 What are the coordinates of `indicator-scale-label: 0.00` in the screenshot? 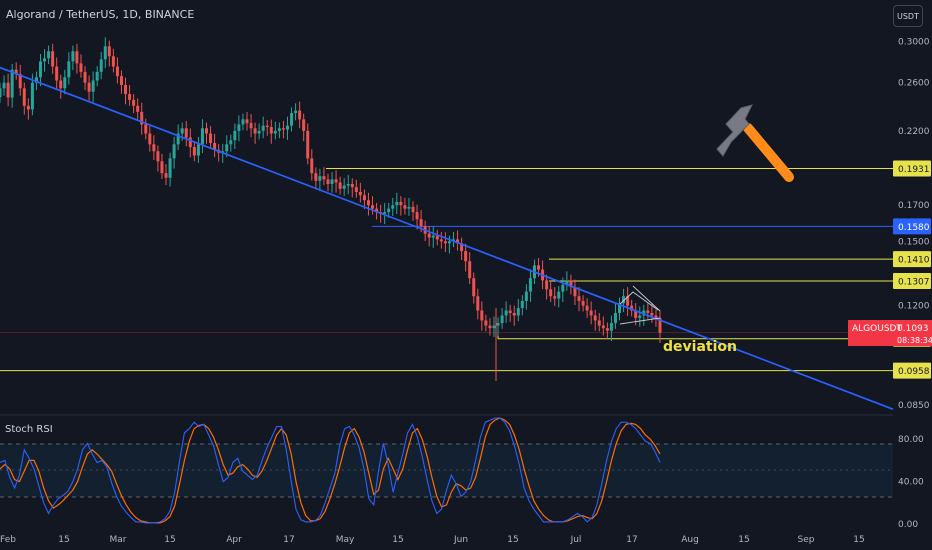 It's located at (908, 525).